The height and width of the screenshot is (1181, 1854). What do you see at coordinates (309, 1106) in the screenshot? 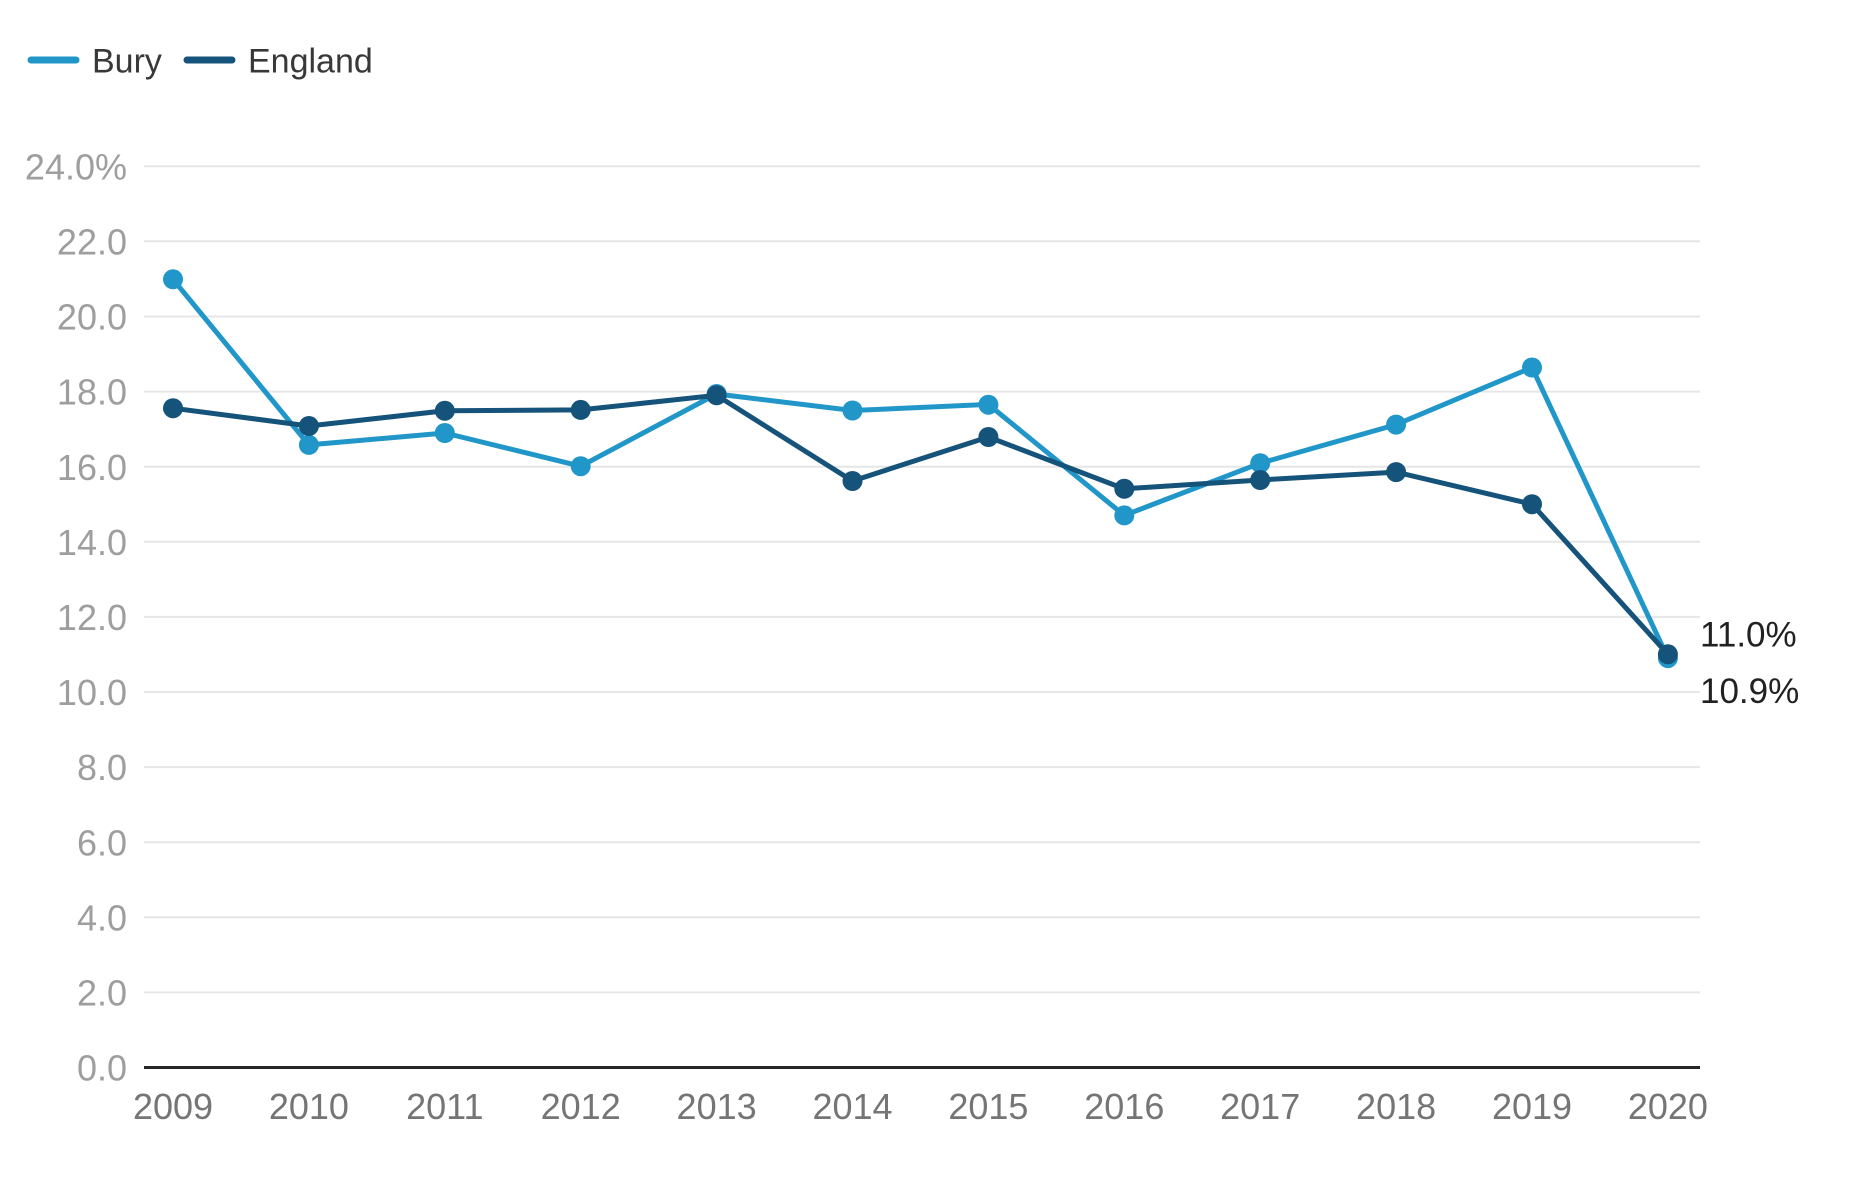
I see `svg-text: 2010` at bounding box center [309, 1106].